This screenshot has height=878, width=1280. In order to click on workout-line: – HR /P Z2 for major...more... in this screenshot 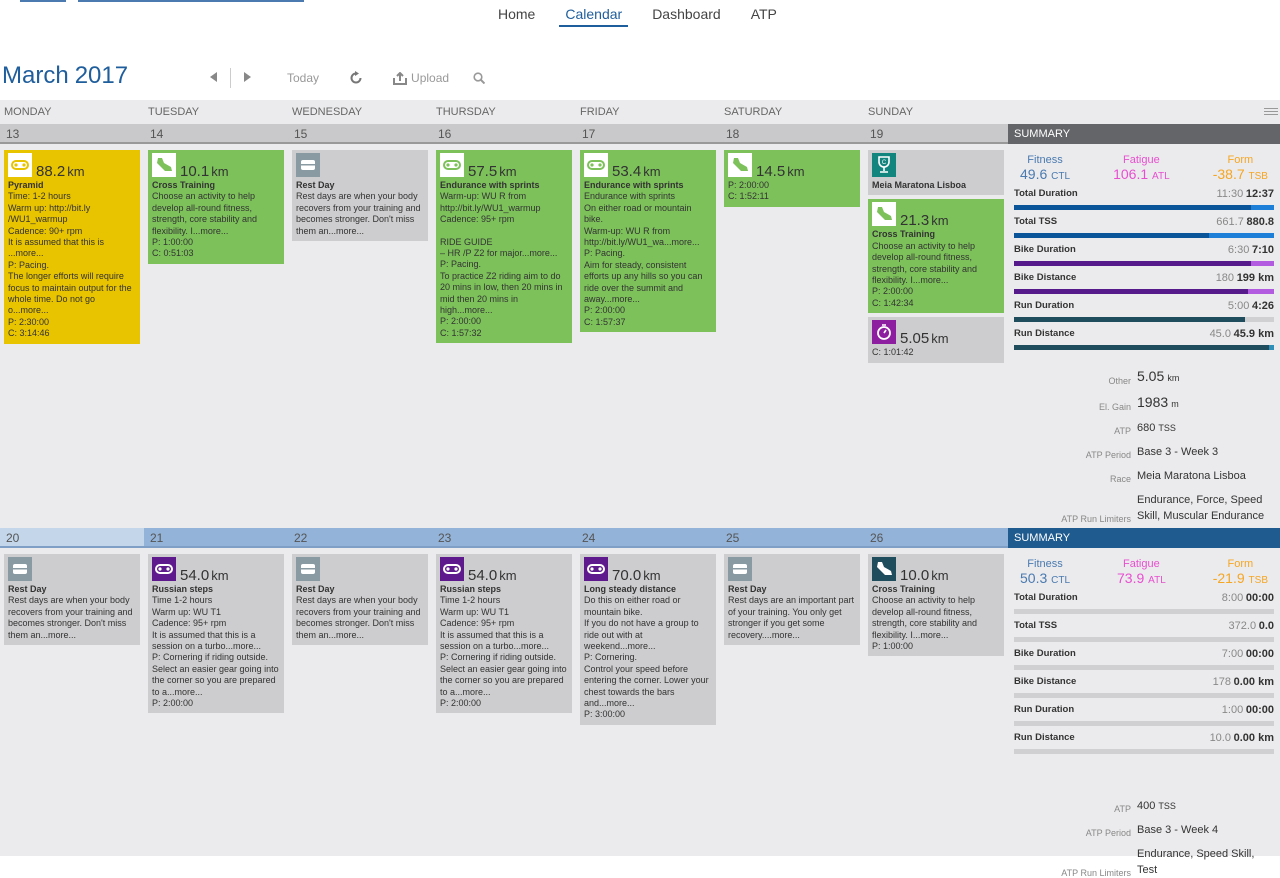, I will do `click(499, 253)`.